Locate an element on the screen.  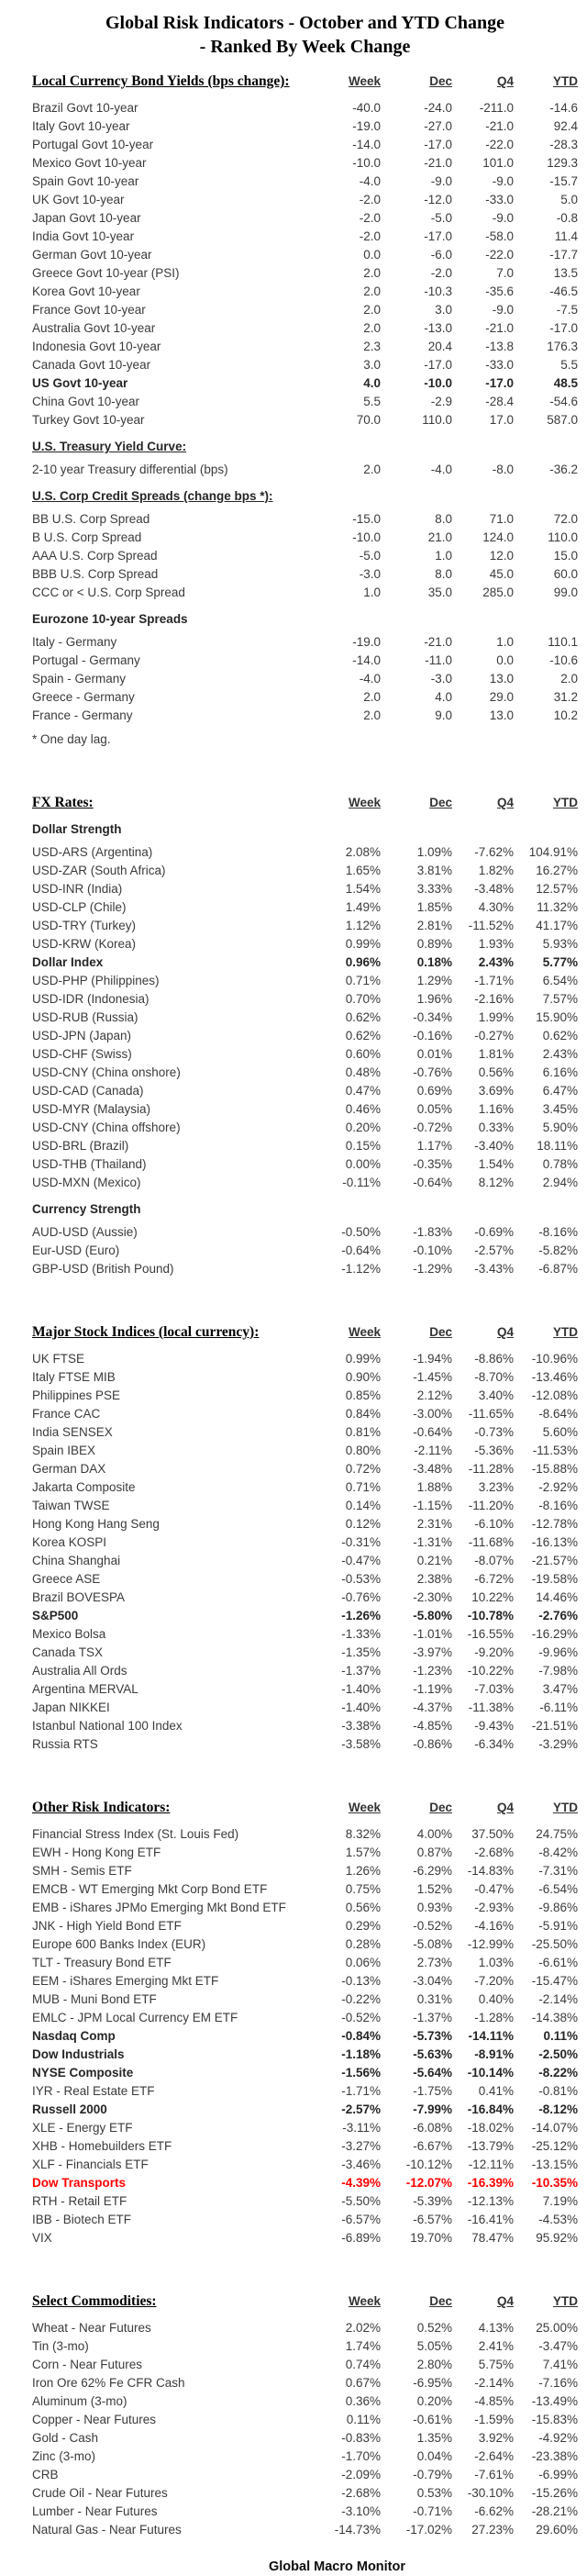
row-value-dec: -0.86% is located at coordinates (432, 1744).